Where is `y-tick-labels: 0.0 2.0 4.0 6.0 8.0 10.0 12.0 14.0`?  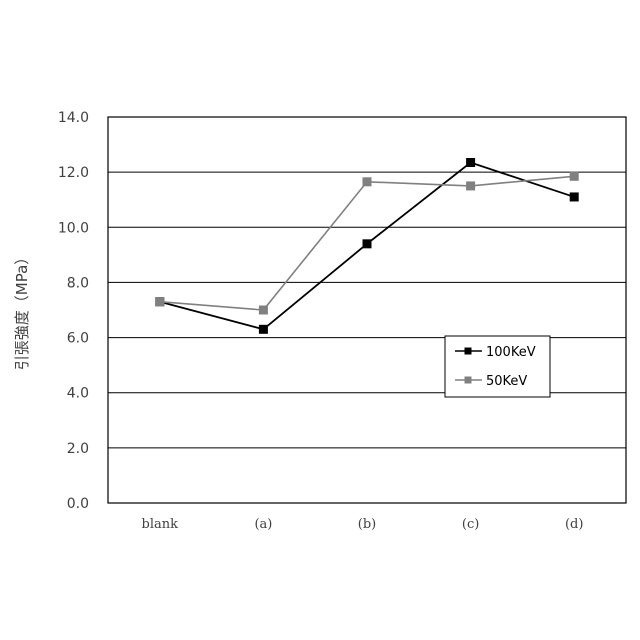
y-tick-labels: 0.0 2.0 4.0 6.0 8.0 10.0 12.0 14.0 is located at coordinates (73, 311).